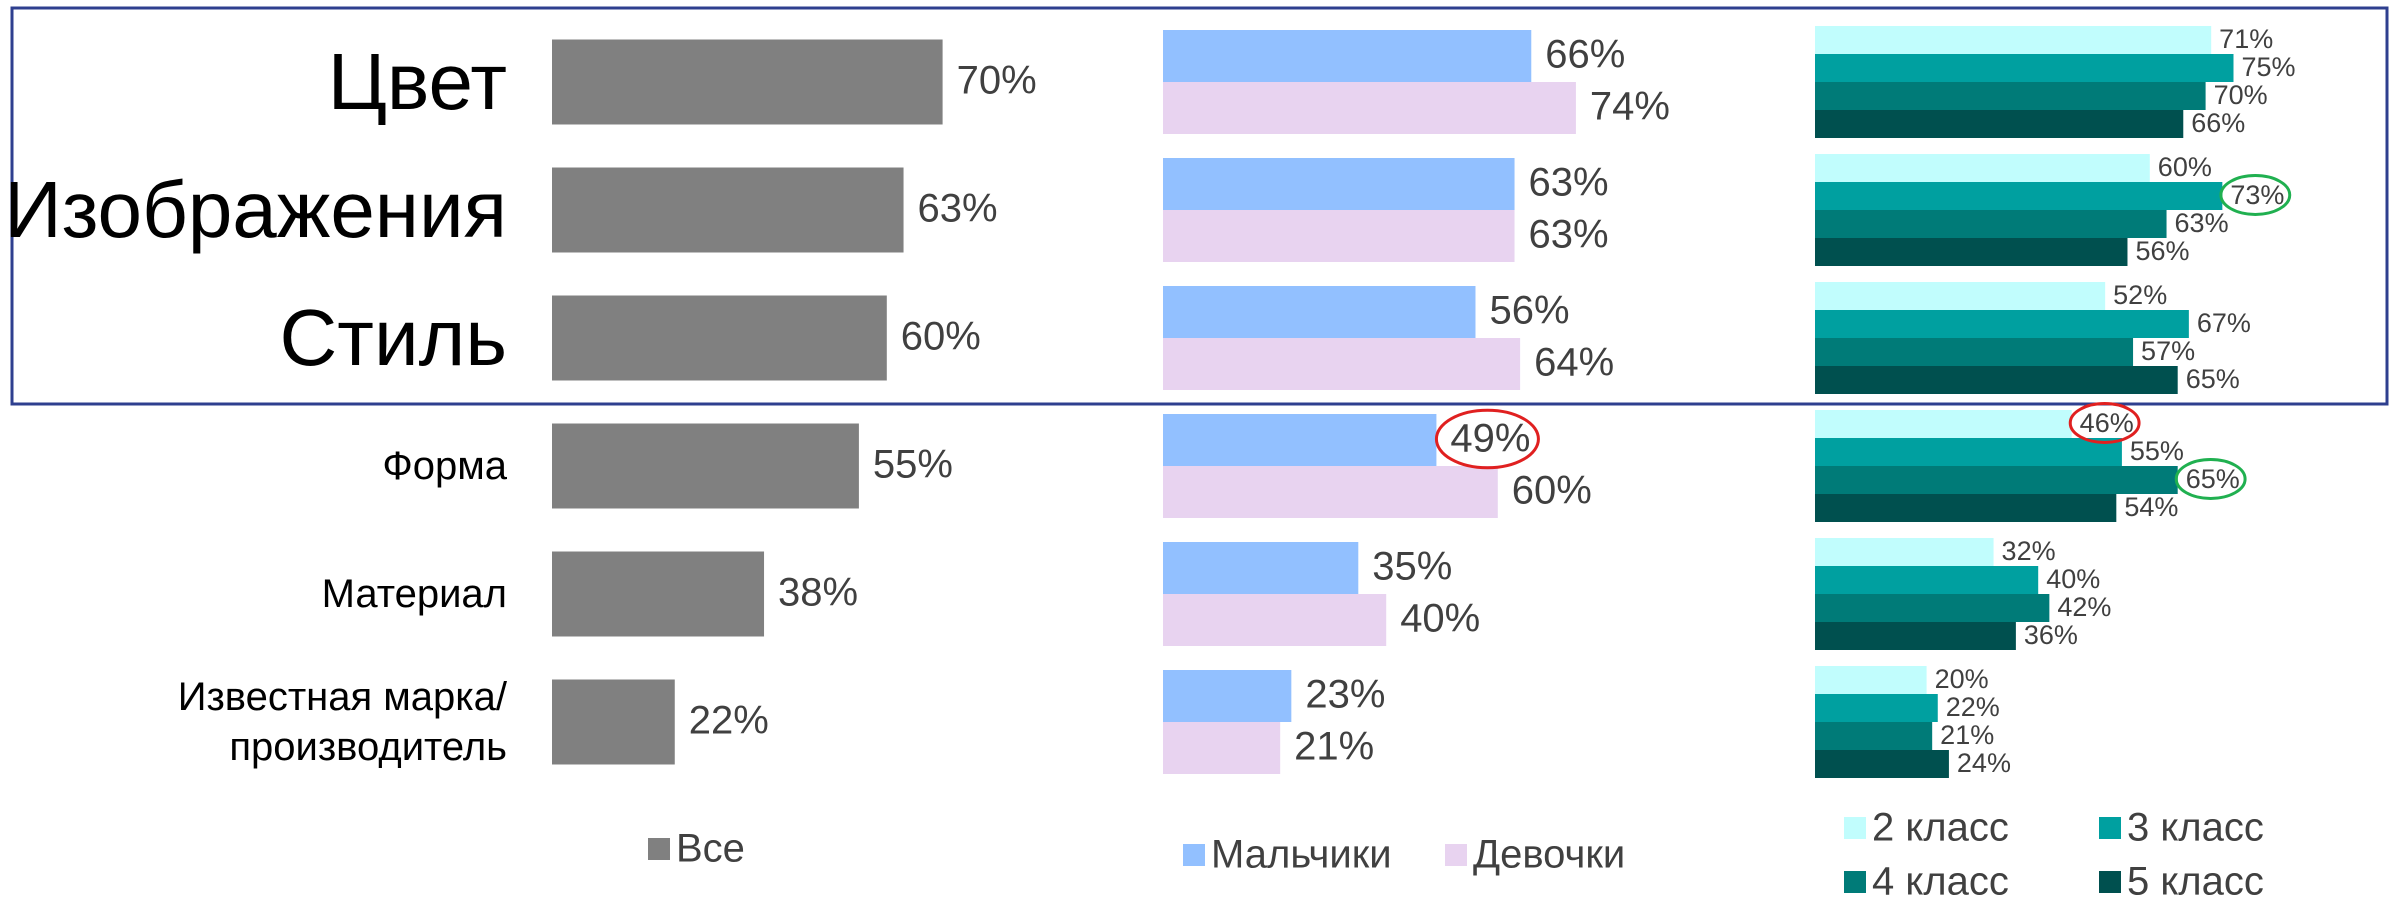 This screenshot has height=899, width=2390. What do you see at coordinates (1412, 567) in the screenshot?
I see `value-label: 35%` at bounding box center [1412, 567].